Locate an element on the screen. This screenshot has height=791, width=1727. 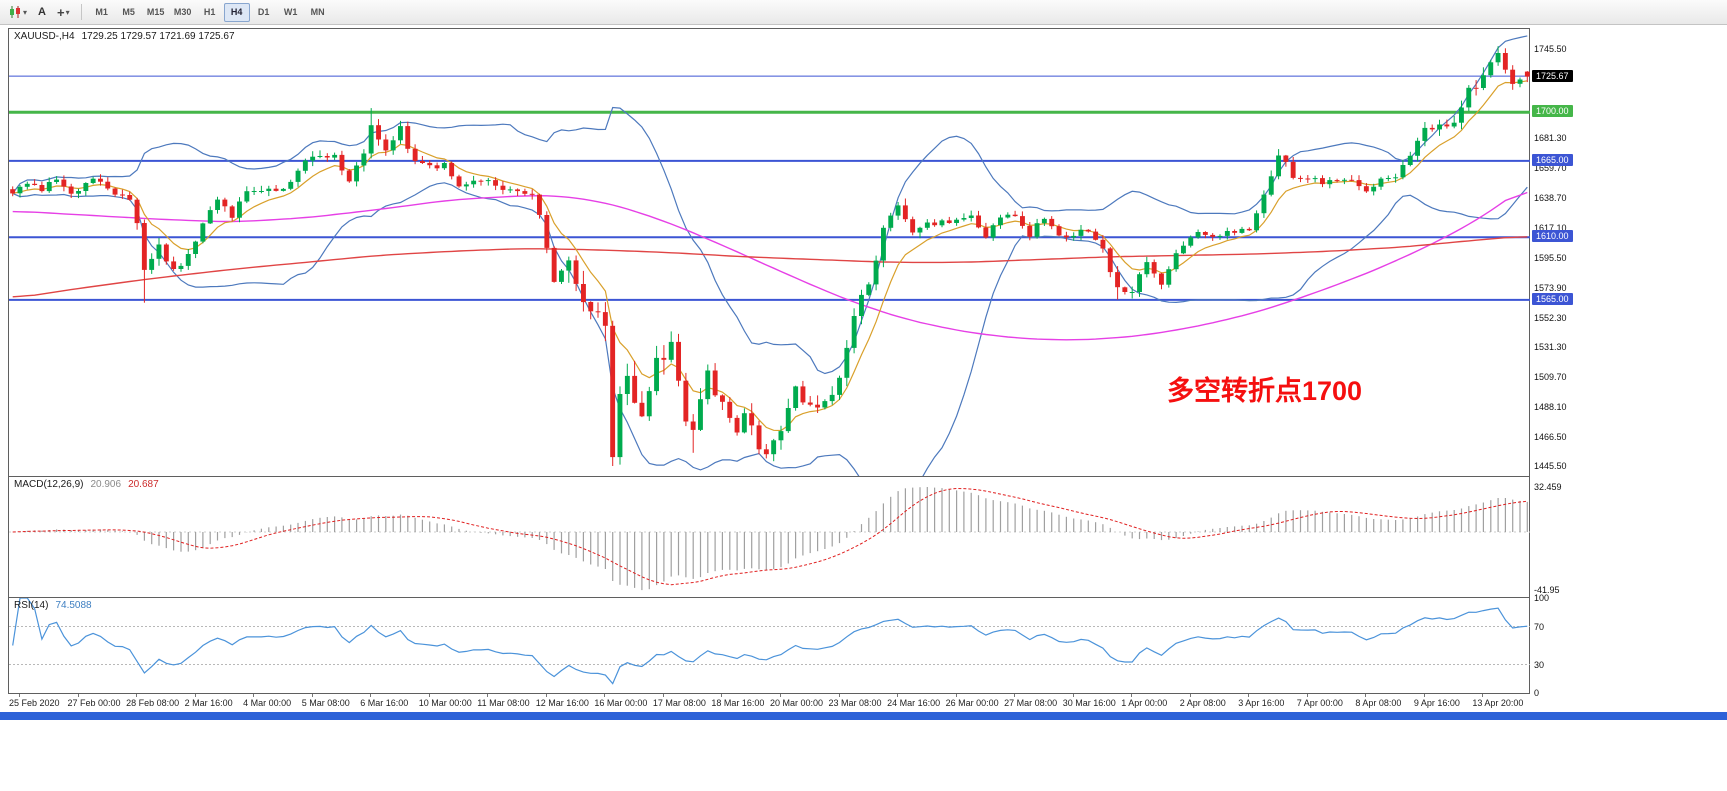
rsi-canvas is located at coordinates (770, 645).